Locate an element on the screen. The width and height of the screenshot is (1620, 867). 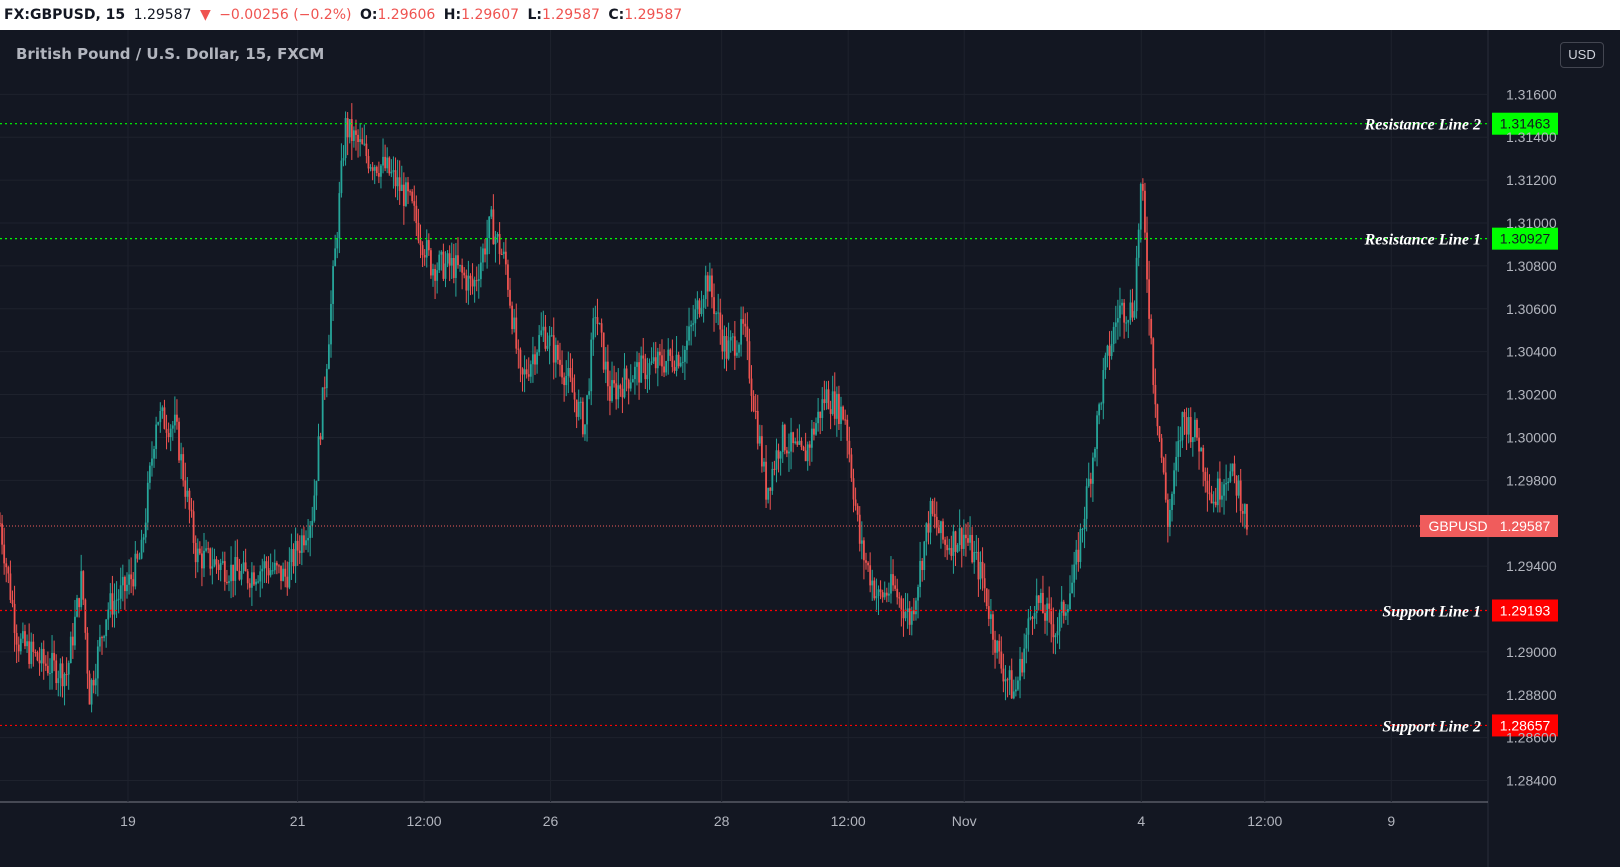
y-tick-label: 1.29000 is located at coordinates (1531, 652).